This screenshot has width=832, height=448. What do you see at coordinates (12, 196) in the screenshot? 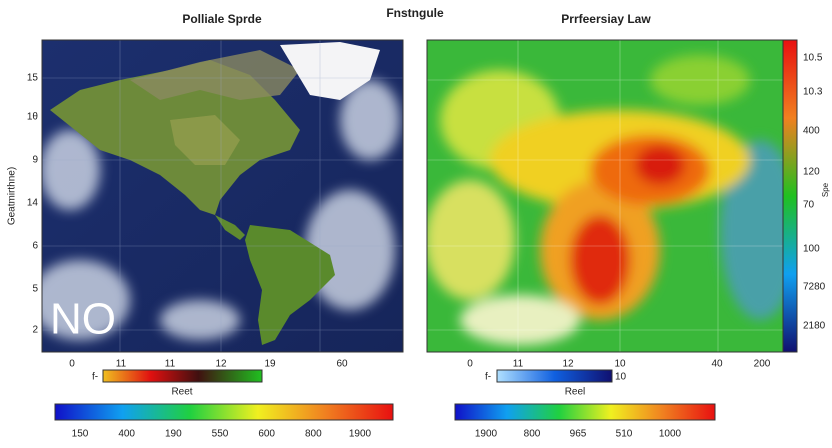
I see `y-axis-label: Geatmirthne)` at bounding box center [12, 196].